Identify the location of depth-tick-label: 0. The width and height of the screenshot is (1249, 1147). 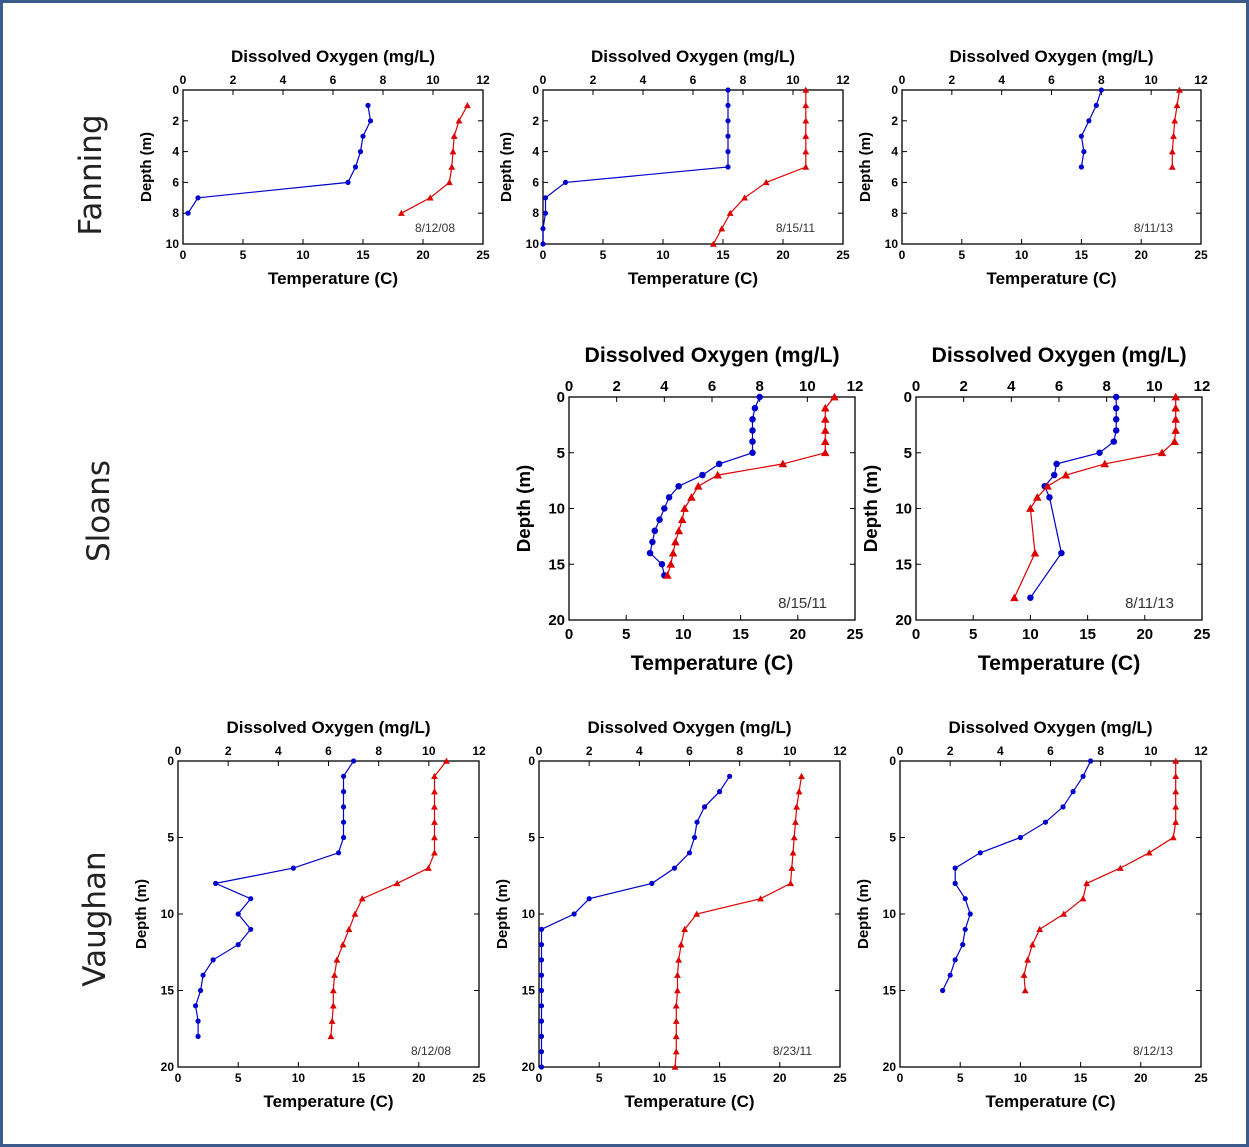
(531, 761).